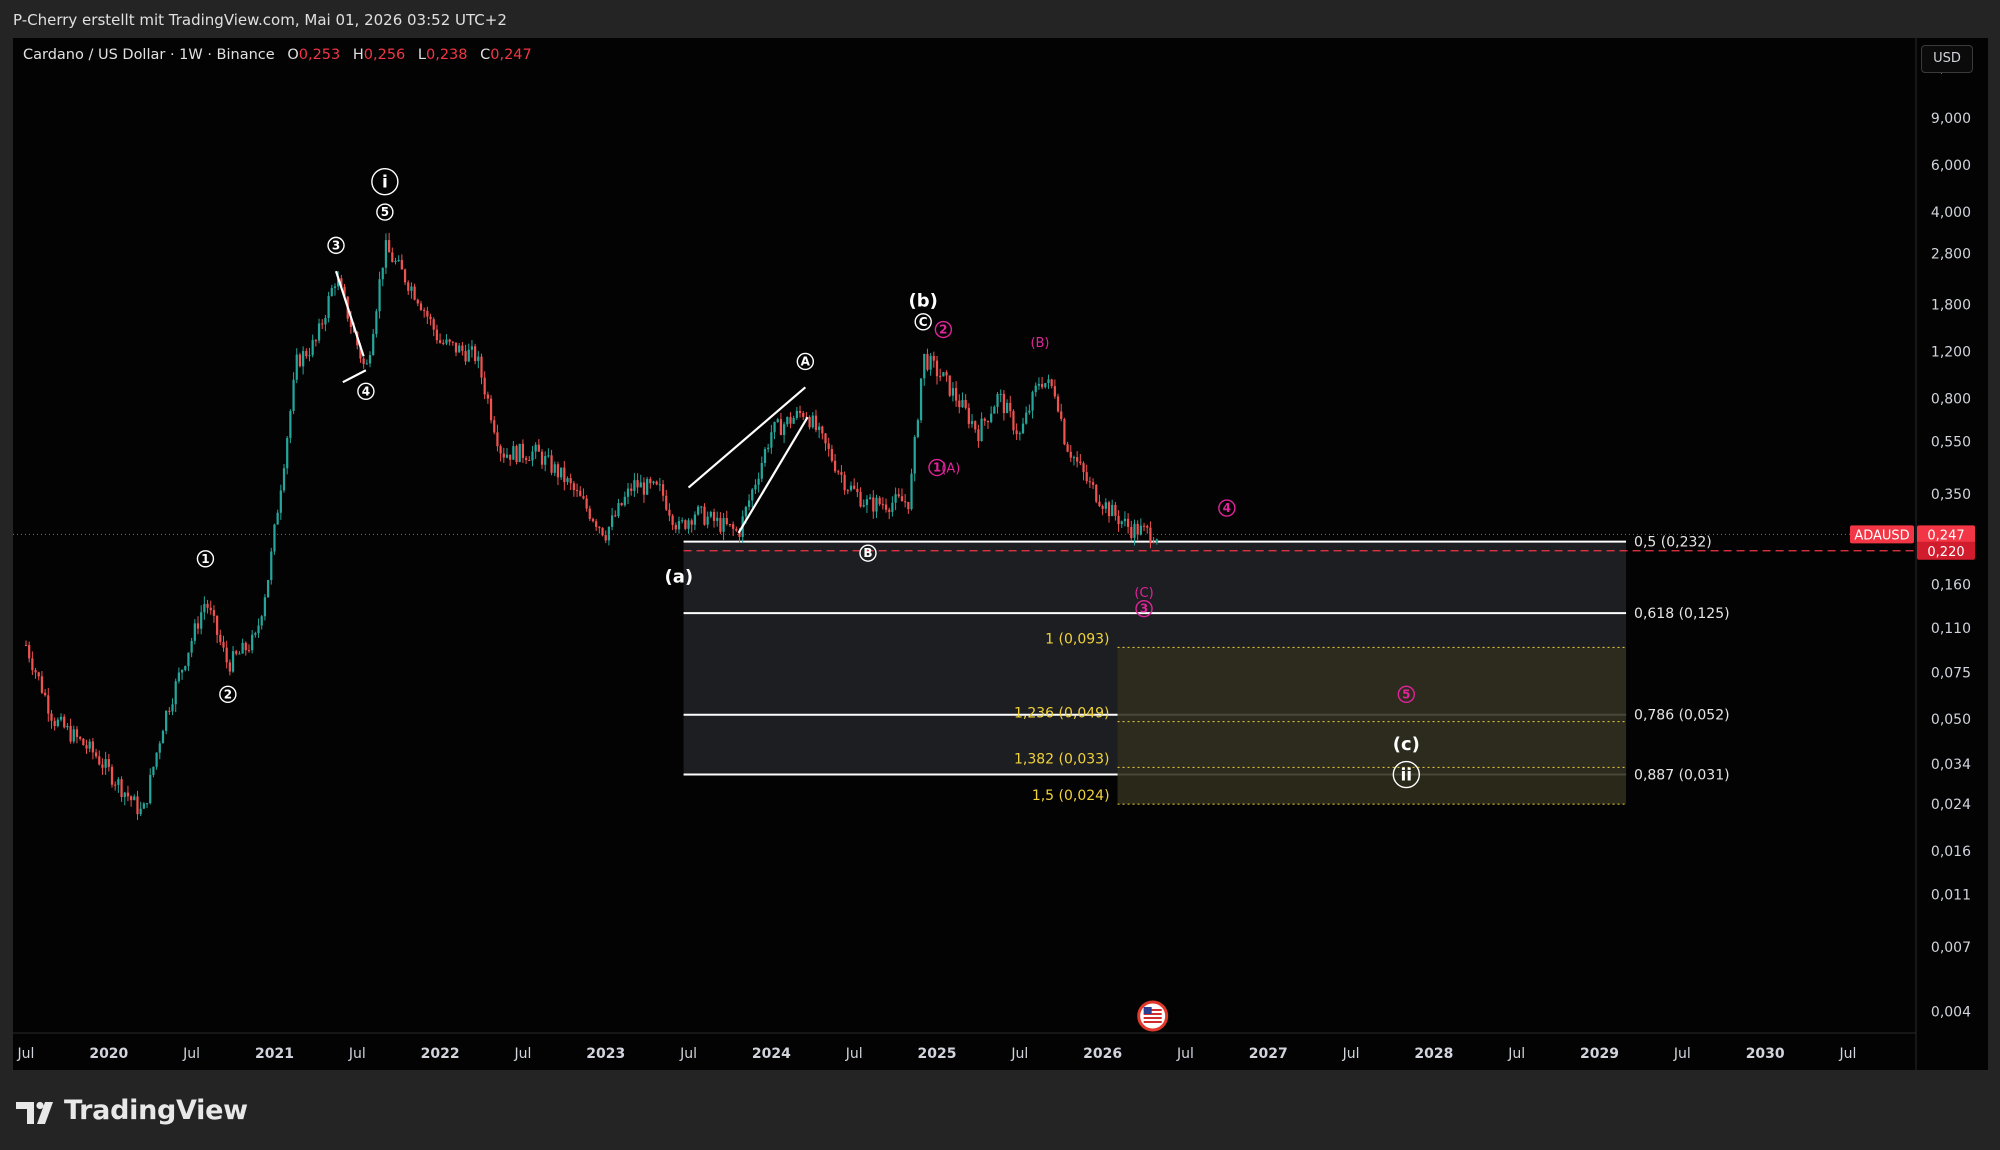 The image size is (2000, 1150). Describe the element at coordinates (349, 313) in the screenshot. I see `triangle-upper-line` at that location.